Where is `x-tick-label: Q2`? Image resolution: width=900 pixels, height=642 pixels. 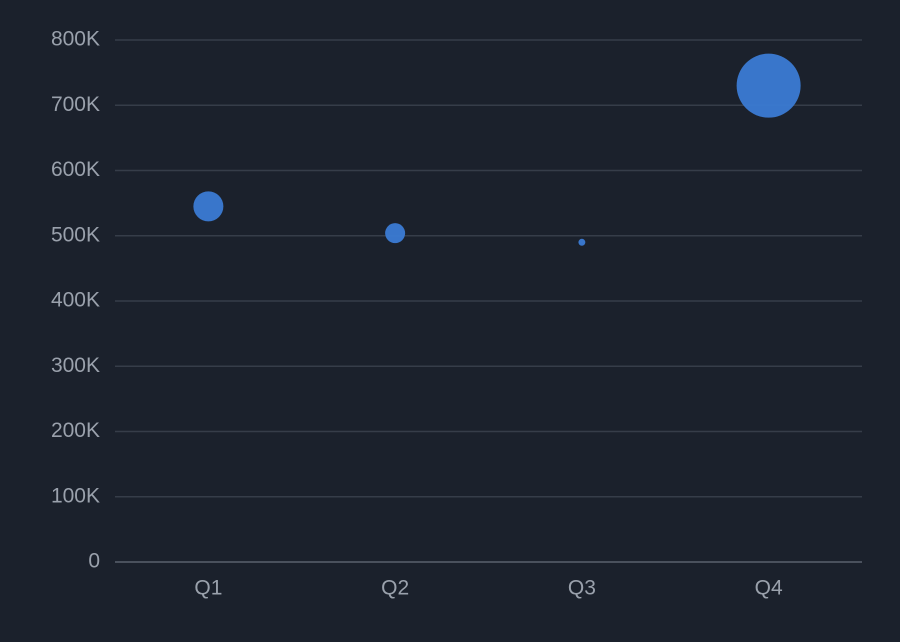 x-tick-label: Q2 is located at coordinates (395, 588).